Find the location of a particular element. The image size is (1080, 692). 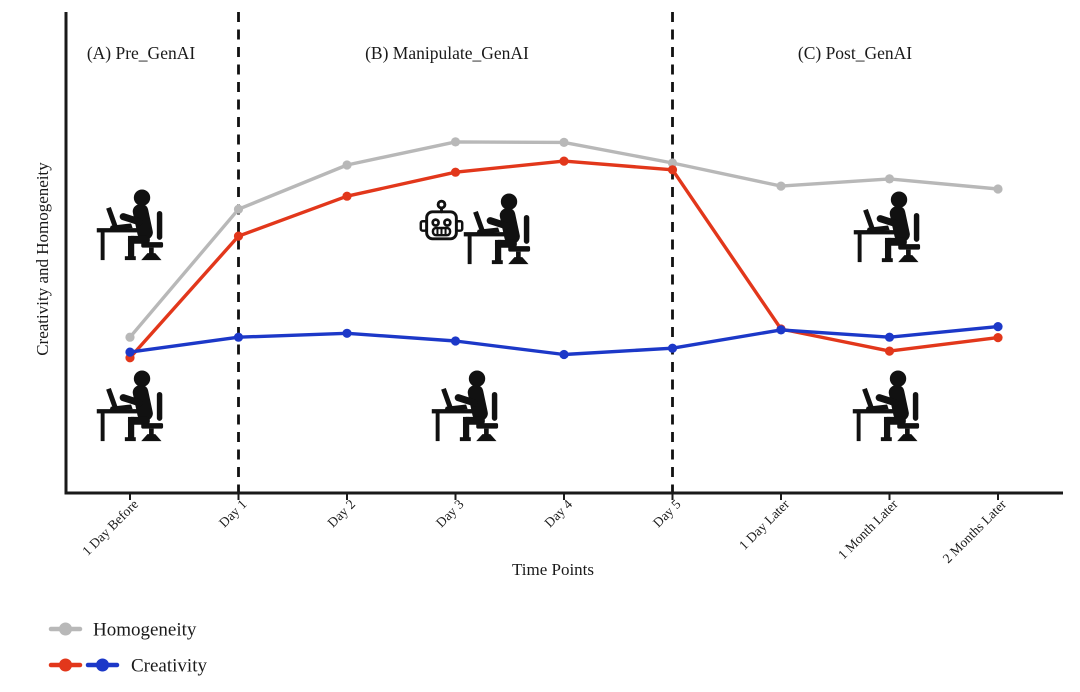

legend-item-creativity: Creativity is located at coordinates (127, 666).